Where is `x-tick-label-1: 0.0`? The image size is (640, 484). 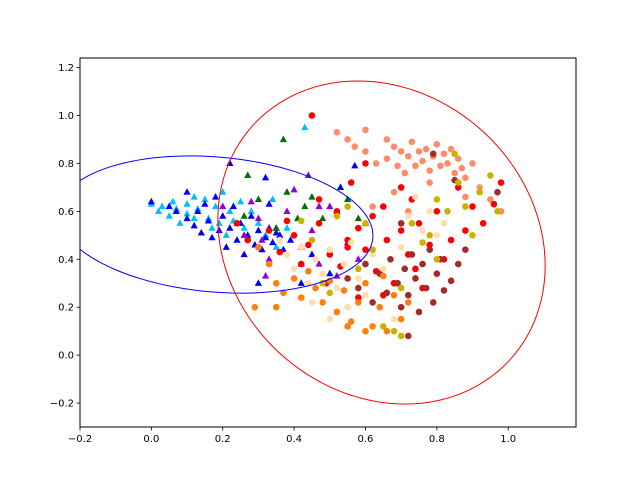
x-tick-label-1: 0.0 is located at coordinates (151, 439).